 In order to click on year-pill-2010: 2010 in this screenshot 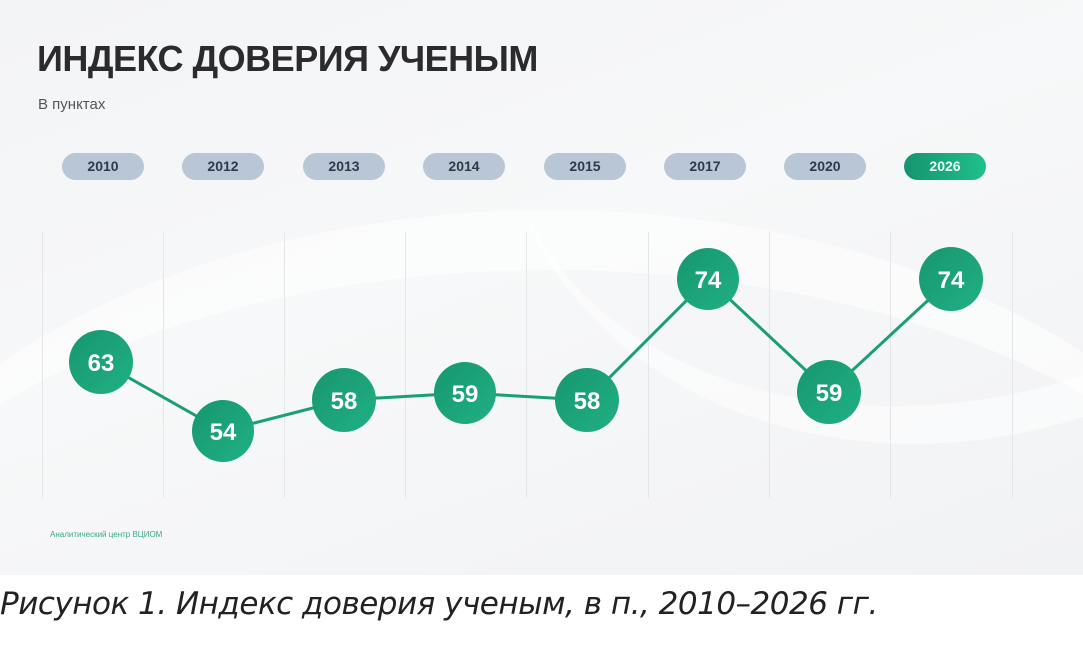, I will do `click(103, 166)`.